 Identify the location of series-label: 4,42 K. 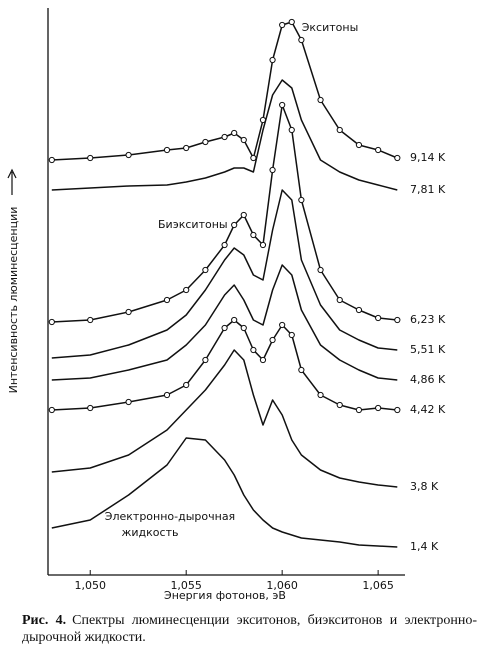
(428, 409).